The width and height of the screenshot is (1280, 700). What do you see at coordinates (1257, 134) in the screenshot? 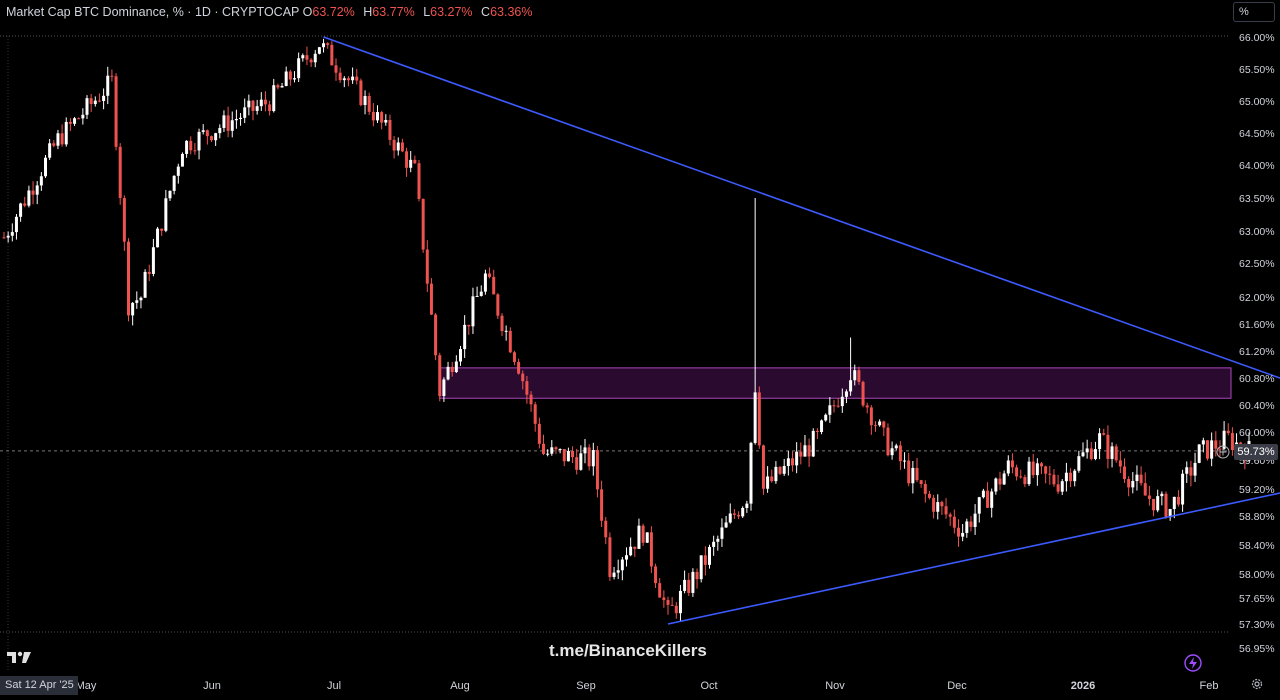
I see `y-tick-label: 64.50%` at bounding box center [1257, 134].